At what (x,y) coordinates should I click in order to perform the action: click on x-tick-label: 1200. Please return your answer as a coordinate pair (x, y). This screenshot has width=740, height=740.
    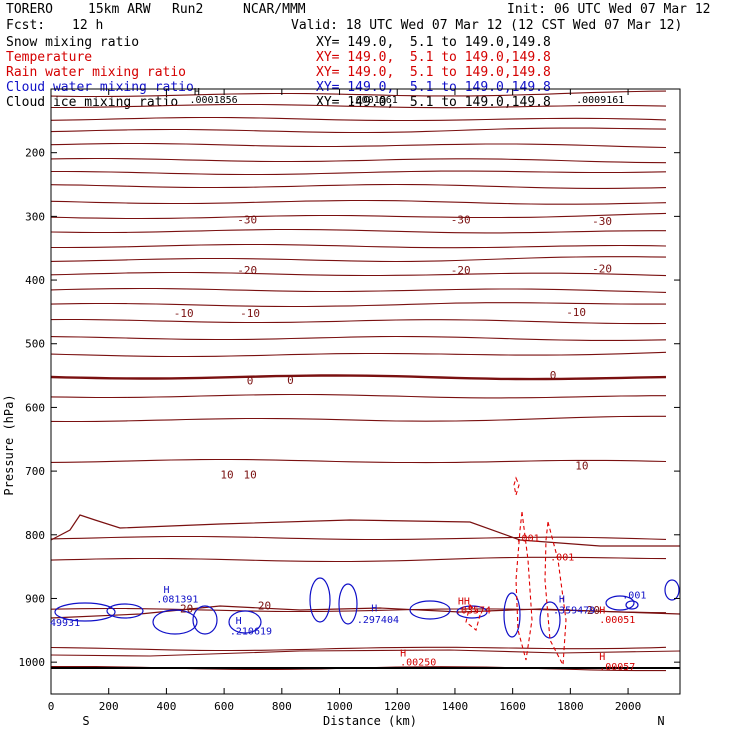
    Looking at the image, I should click on (397, 706).